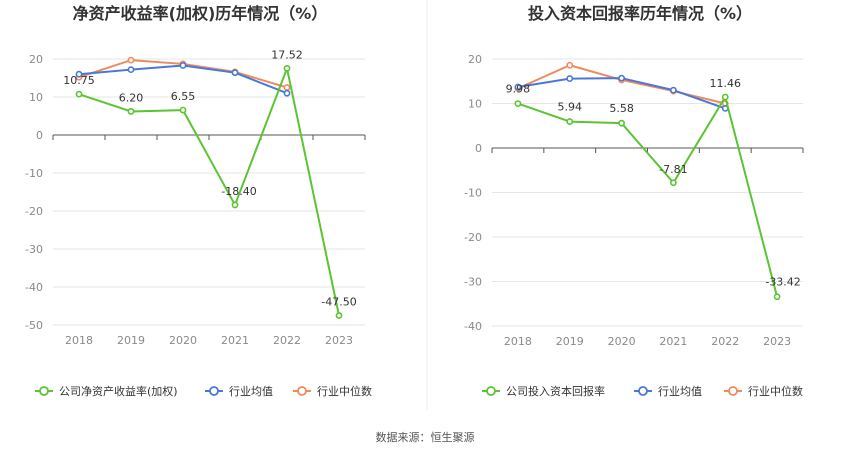 This screenshot has height=459, width=850. I want to click on data-label: -18.40, so click(238, 191).